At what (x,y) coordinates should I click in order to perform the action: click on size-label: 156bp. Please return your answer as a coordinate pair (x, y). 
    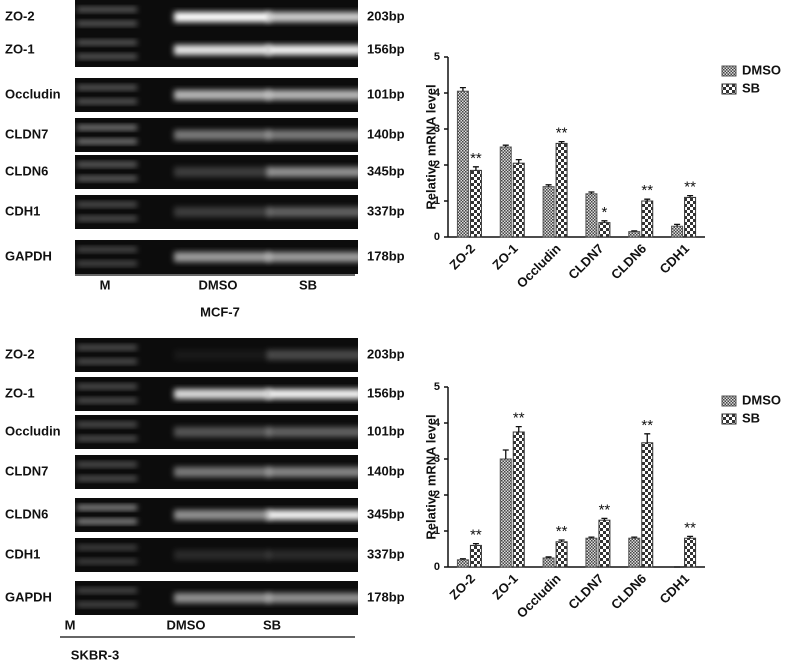
    Looking at the image, I should click on (386, 392).